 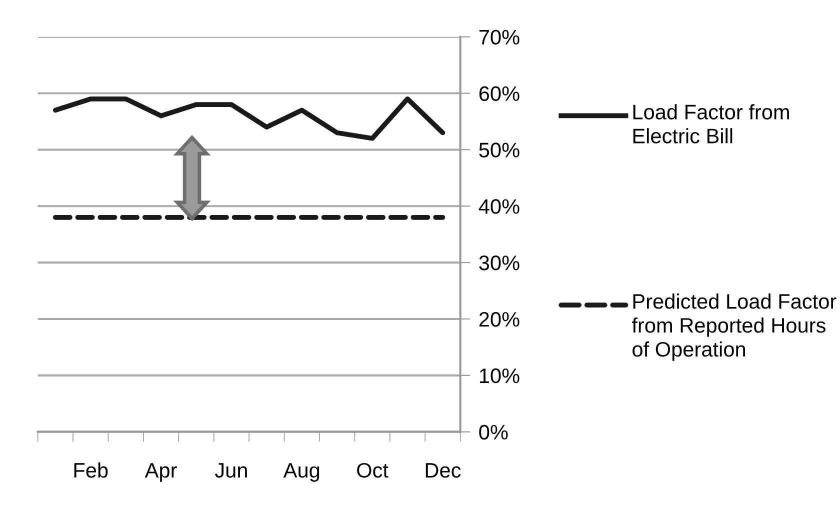 I want to click on x-tick-label: Feb, so click(x=91, y=470).